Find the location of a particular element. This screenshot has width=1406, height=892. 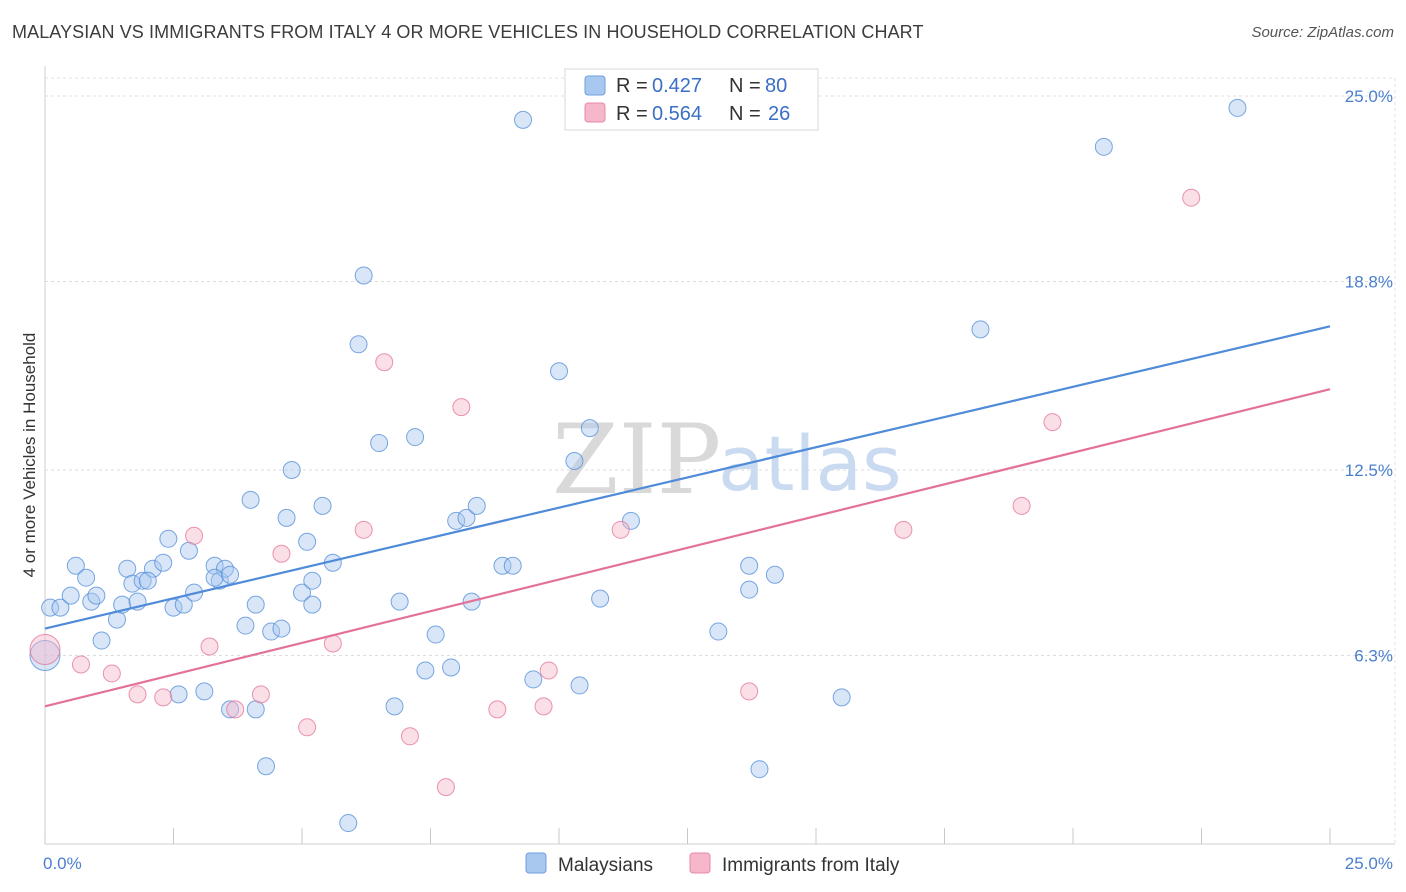

bottom-legend-swatch-malaysians is located at coordinates (536, 863).